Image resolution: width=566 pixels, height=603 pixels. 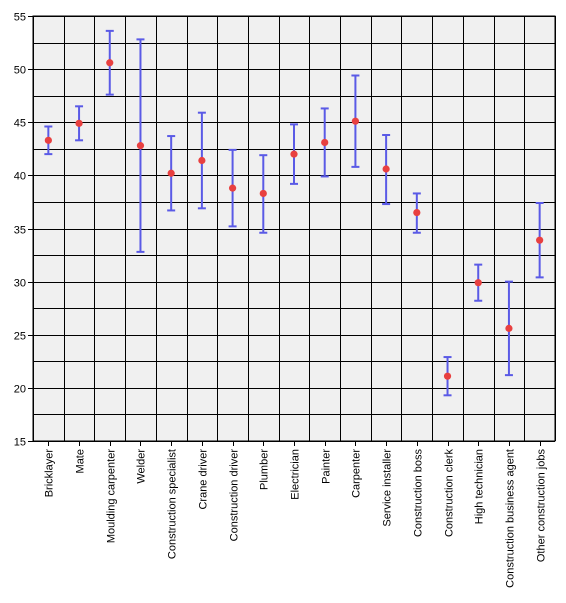 I want to click on x-tick-label: Painter, so click(x=327, y=466).